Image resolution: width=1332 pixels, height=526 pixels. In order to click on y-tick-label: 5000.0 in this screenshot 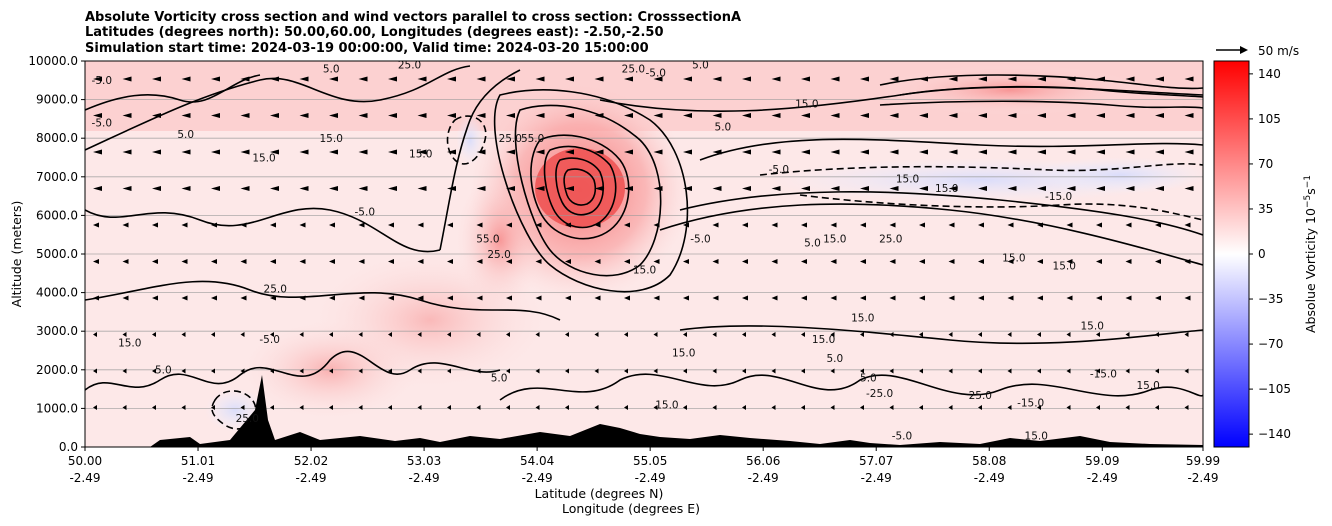, I will do `click(57, 254)`.